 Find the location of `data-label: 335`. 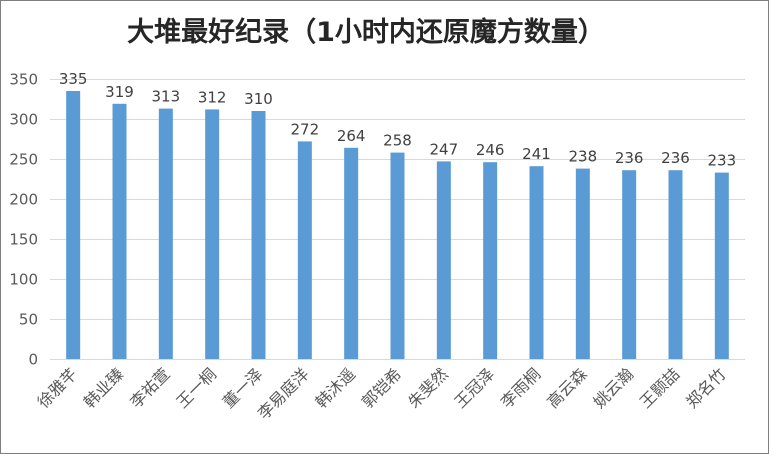

data-label: 335 is located at coordinates (73, 79).